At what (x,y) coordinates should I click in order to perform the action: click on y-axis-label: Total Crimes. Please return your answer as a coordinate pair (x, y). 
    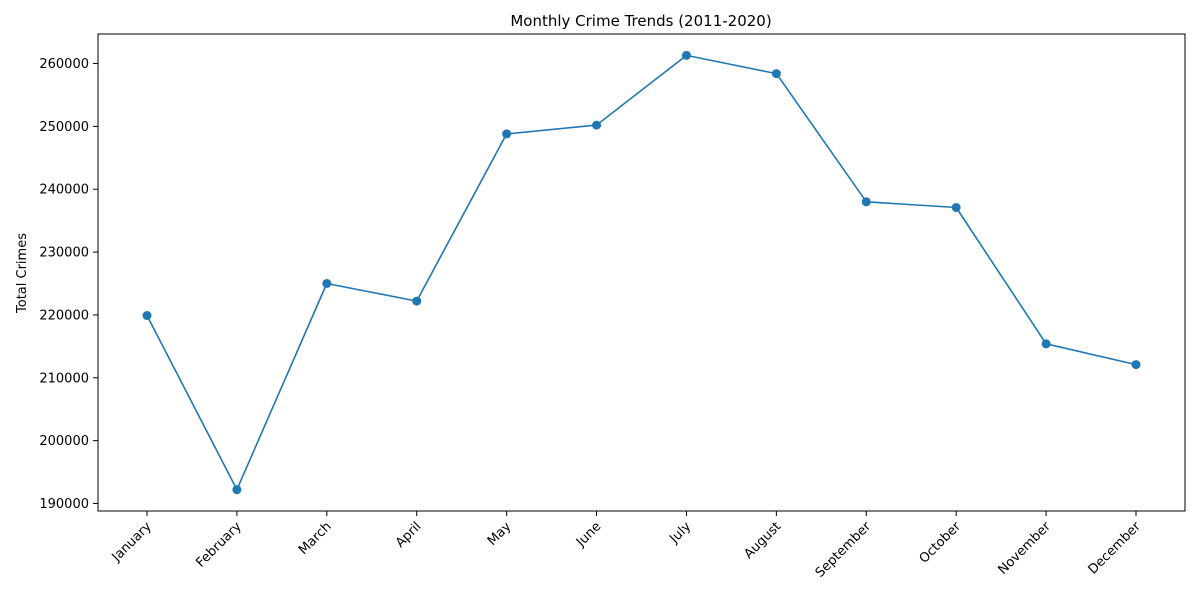
    Looking at the image, I should click on (22, 273).